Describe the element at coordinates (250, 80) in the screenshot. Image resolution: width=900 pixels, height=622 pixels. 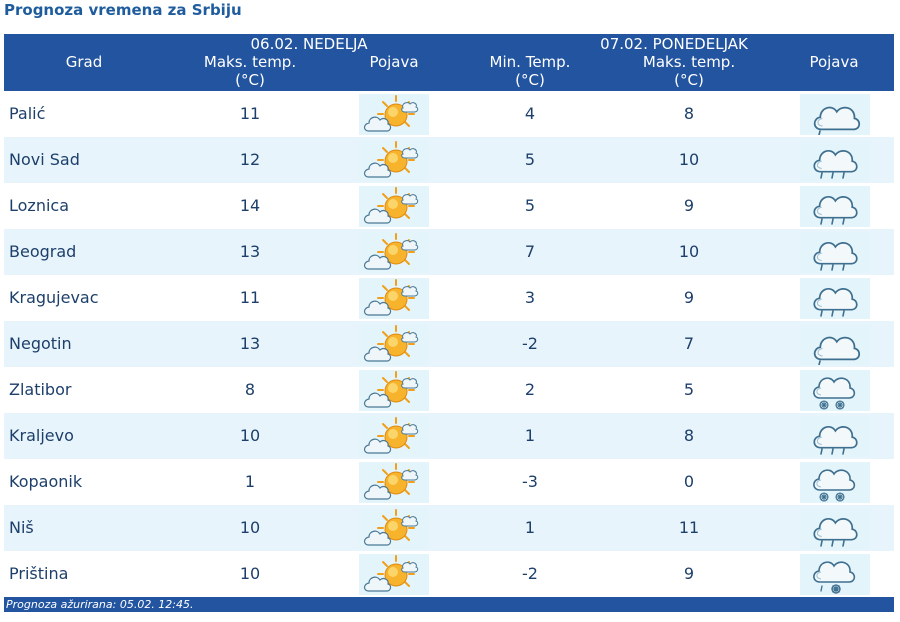
I see `header-day1-max-unit: (°C)` at that location.